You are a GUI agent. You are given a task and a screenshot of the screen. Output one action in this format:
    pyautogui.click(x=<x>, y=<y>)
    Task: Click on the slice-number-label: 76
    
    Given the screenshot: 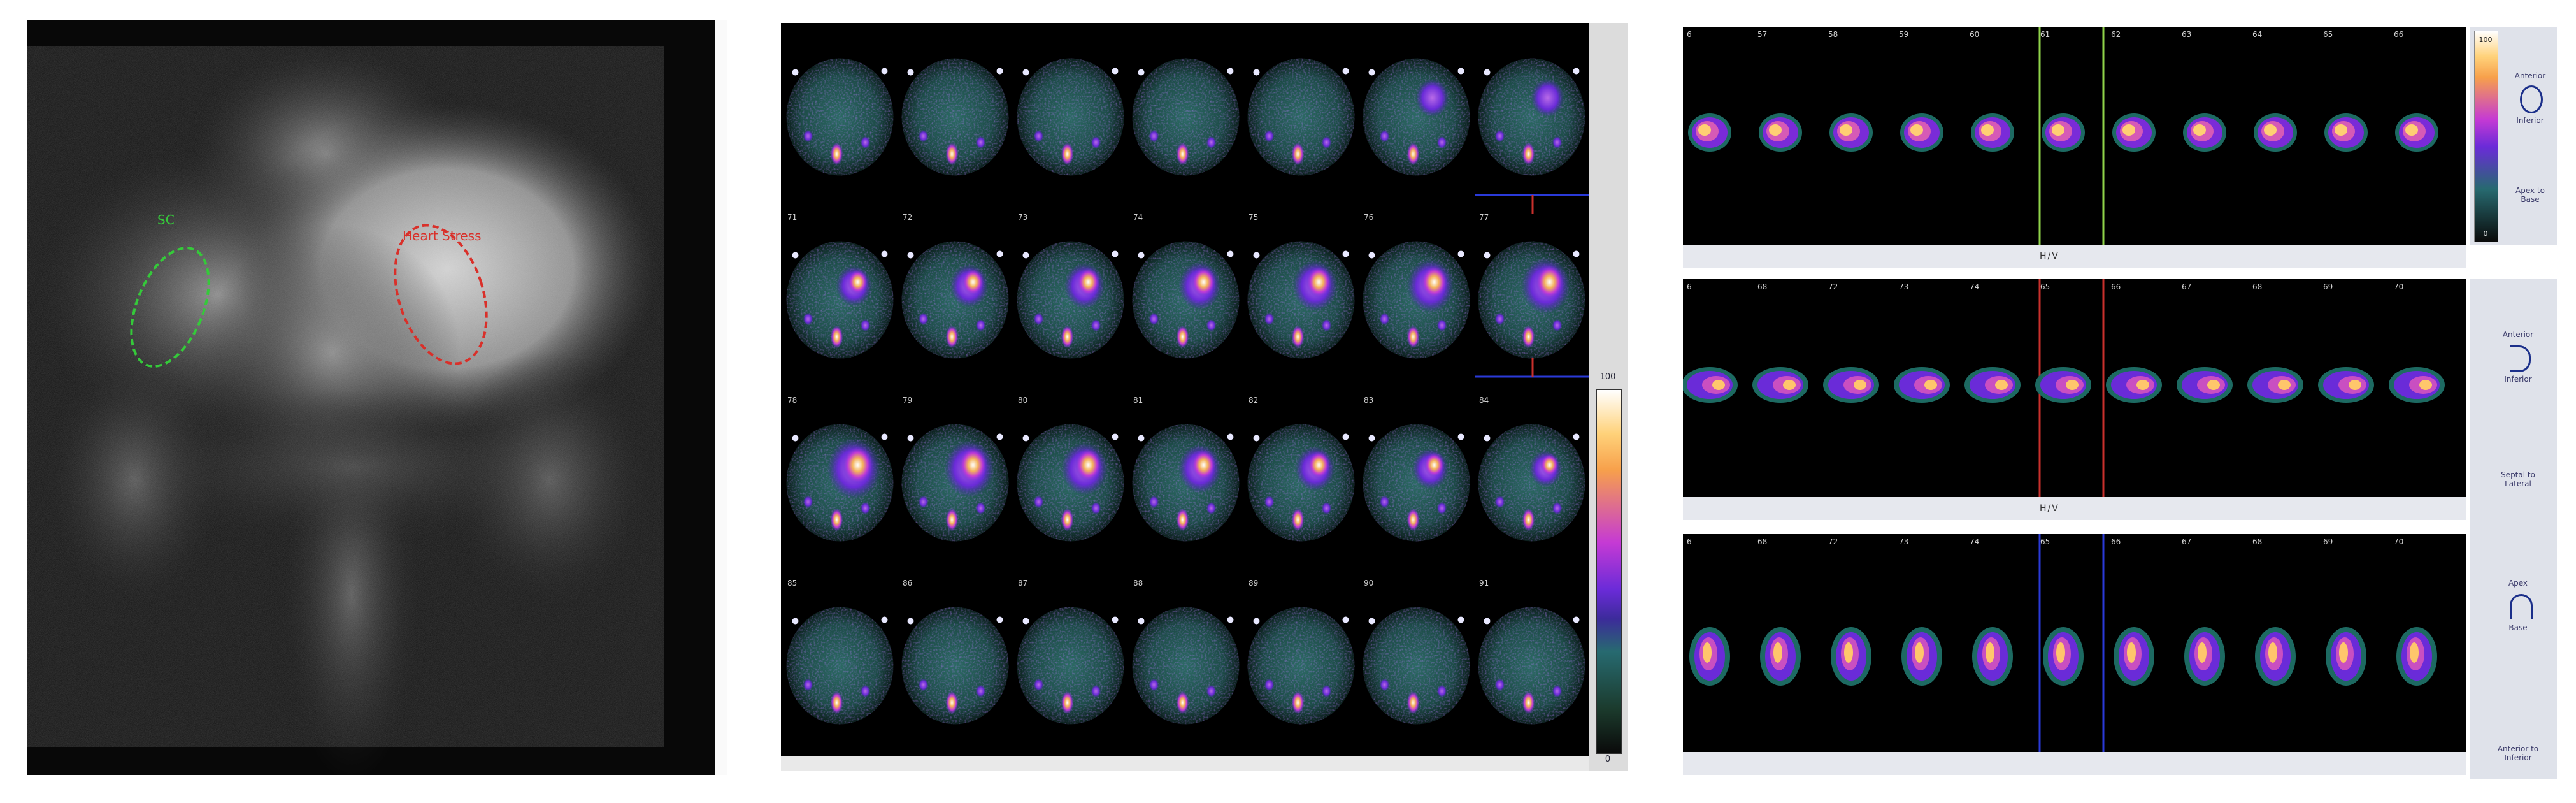 What is the action you would take?
    pyautogui.click(x=1368, y=217)
    